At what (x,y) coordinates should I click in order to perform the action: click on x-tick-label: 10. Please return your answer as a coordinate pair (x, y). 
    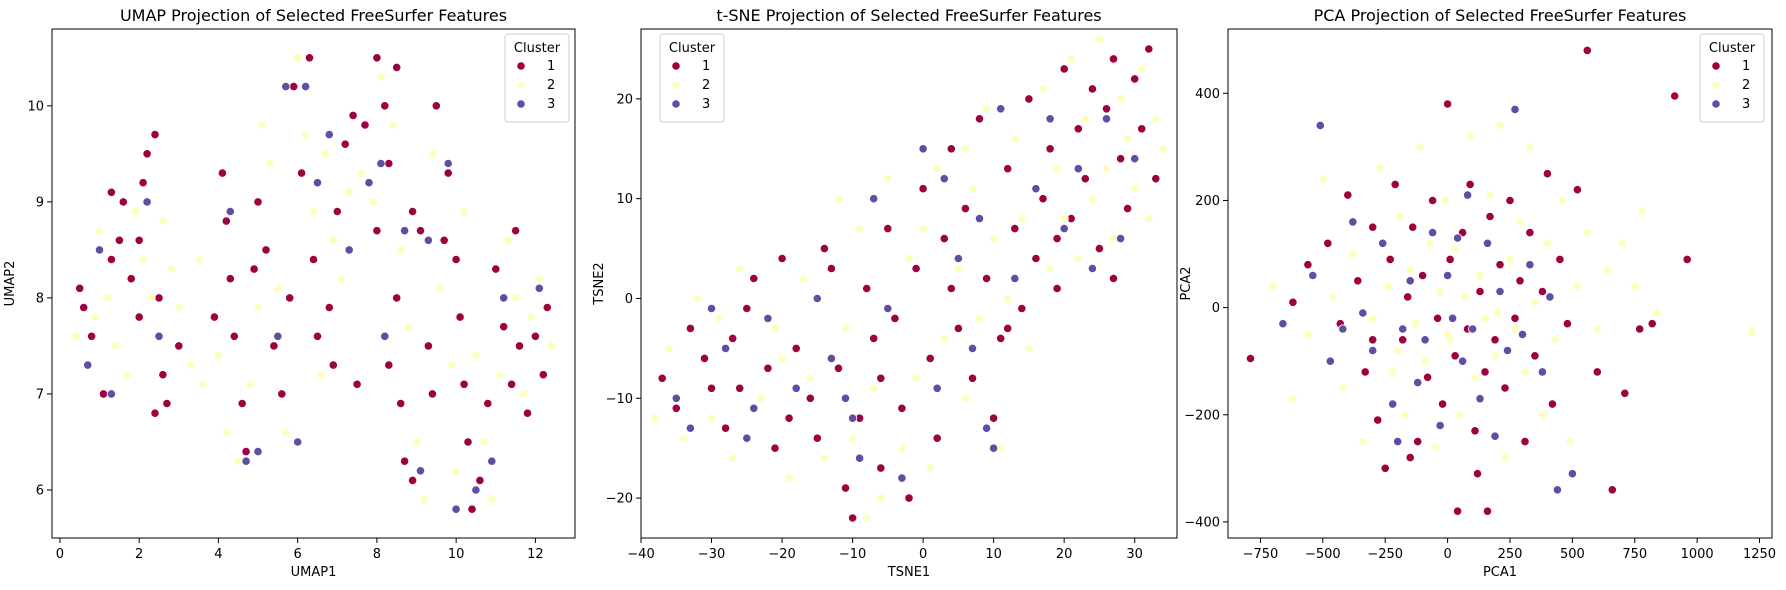
    Looking at the image, I should click on (993, 554).